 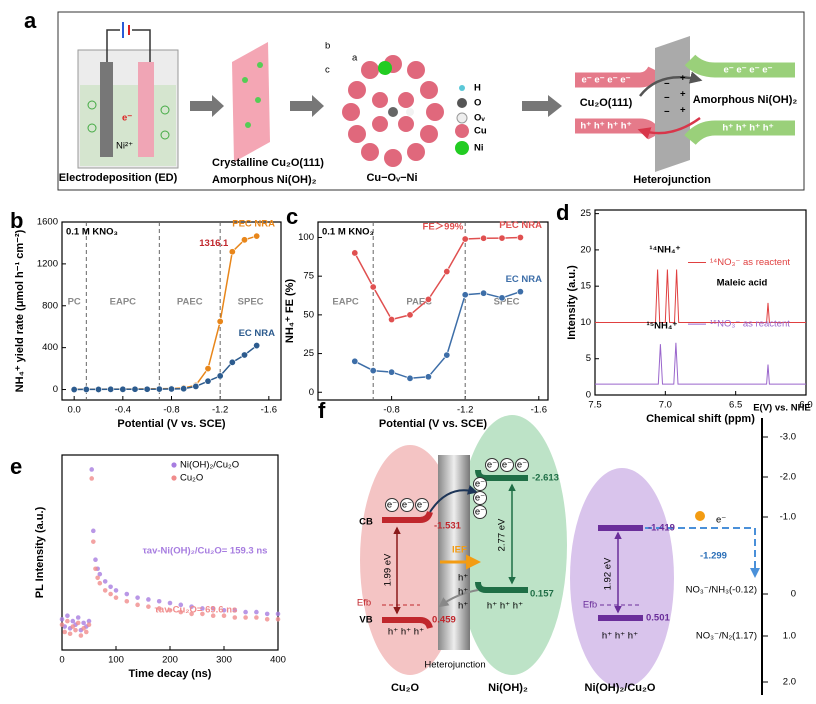 I want to click on x-tick-label: 0, so click(x=61, y=660).